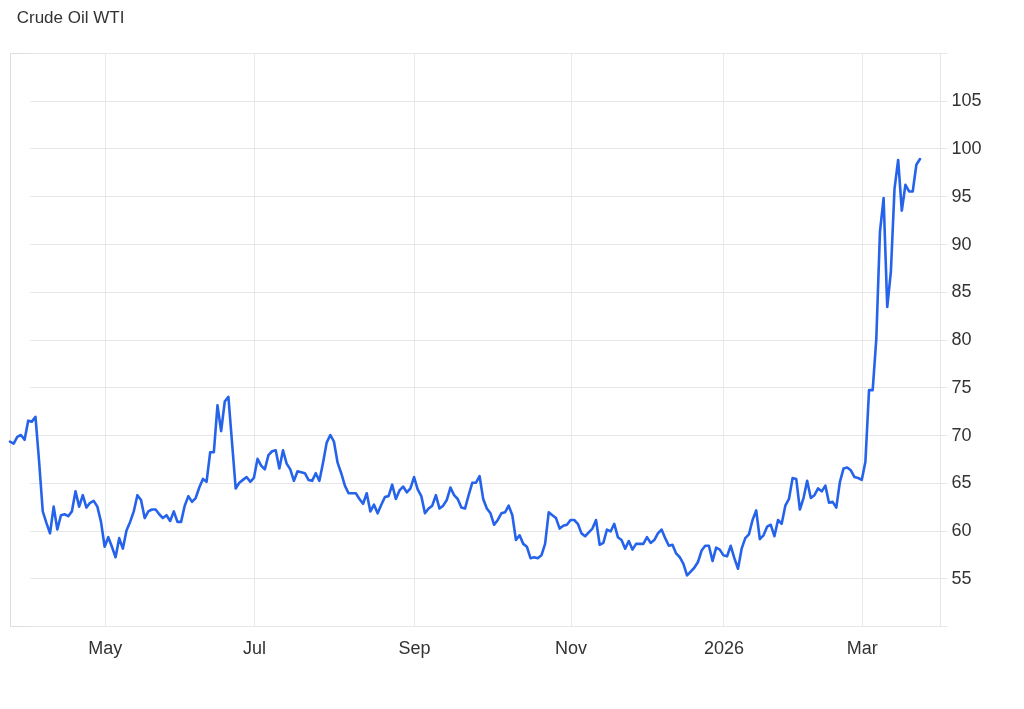 The width and height of the screenshot is (1024, 709). What do you see at coordinates (70, 17) in the screenshot?
I see `chart-title: Crude Oil WTI` at bounding box center [70, 17].